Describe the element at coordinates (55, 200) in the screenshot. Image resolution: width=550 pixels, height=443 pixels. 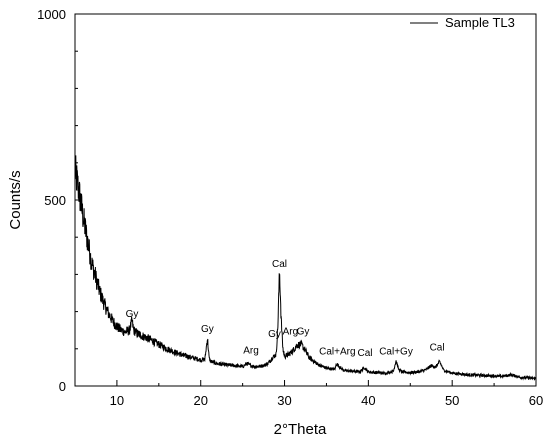
I see `y-tick-label: 500` at that location.